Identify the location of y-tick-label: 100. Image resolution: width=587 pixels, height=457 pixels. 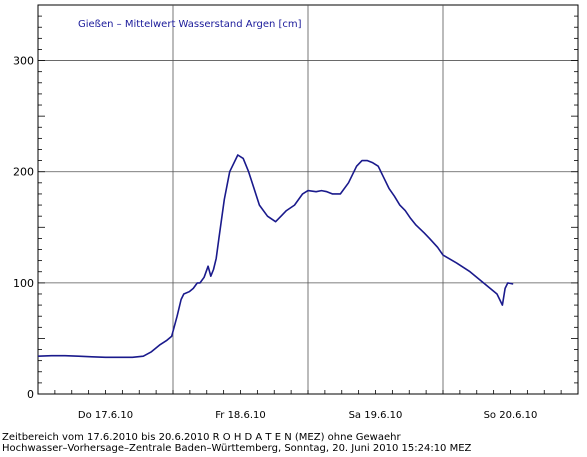
(23, 283).